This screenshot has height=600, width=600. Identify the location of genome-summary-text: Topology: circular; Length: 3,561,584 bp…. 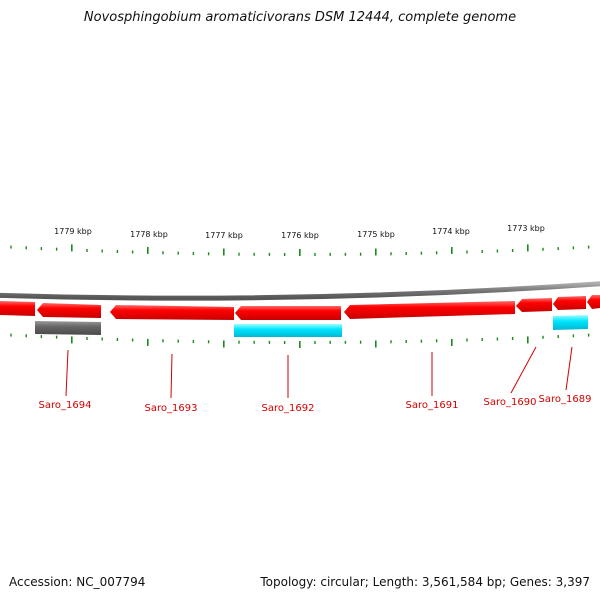
(425, 582).